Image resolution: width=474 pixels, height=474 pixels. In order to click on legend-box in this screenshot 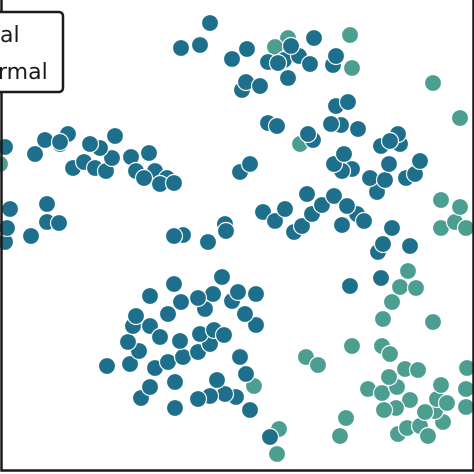, I will do `click(32, 52)`.